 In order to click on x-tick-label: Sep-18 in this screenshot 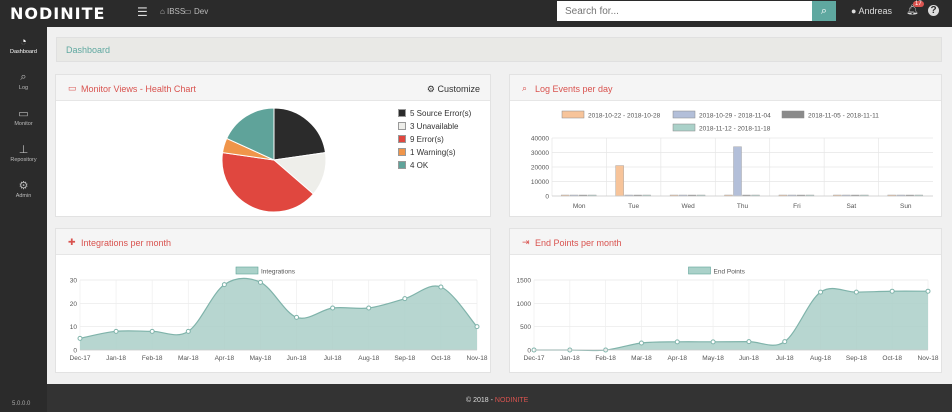, I will do `click(404, 358)`.